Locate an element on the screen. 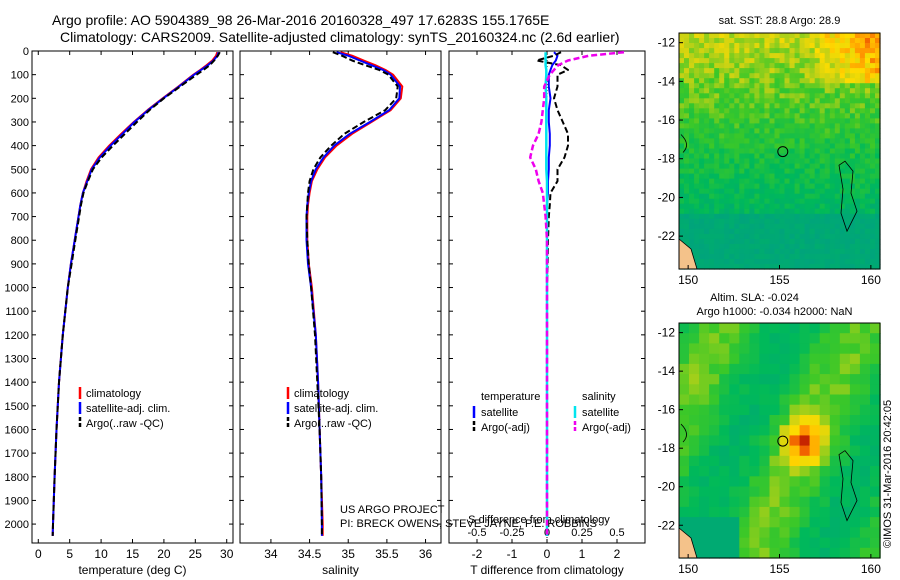 This screenshot has height=580, width=900. legend-entry: climatology is located at coordinates (114, 394).